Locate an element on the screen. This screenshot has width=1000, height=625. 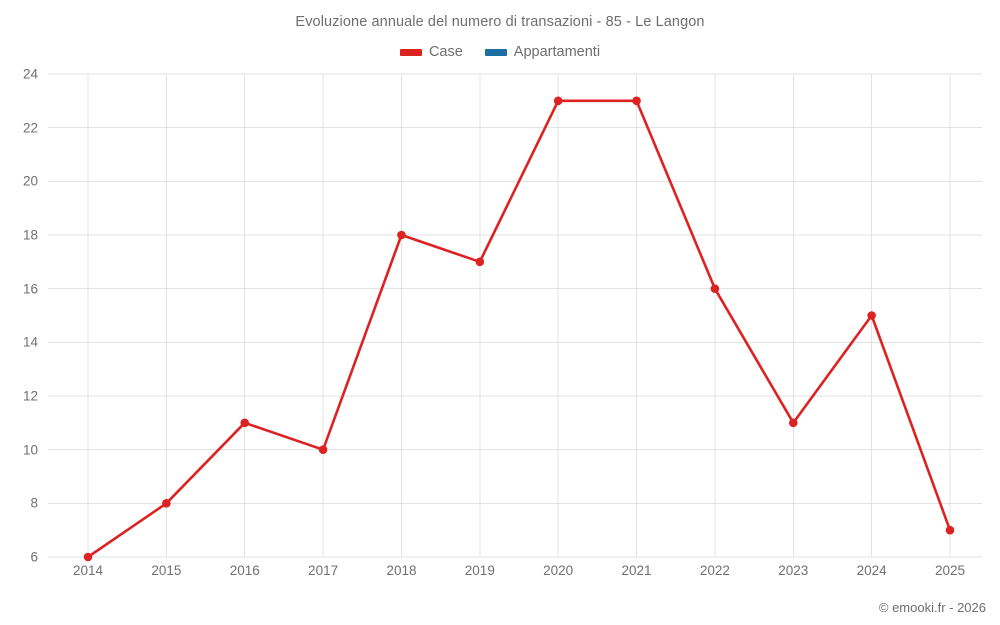
y-tick-label: 14 is located at coordinates (30, 342).